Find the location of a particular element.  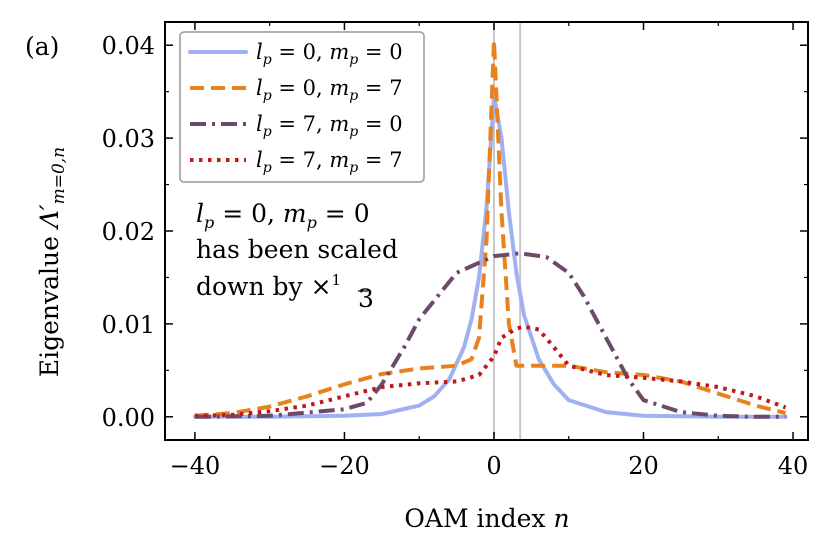

y-axis-label: Eigenvalue Λ′m=0,n is located at coordinates (52, 262).